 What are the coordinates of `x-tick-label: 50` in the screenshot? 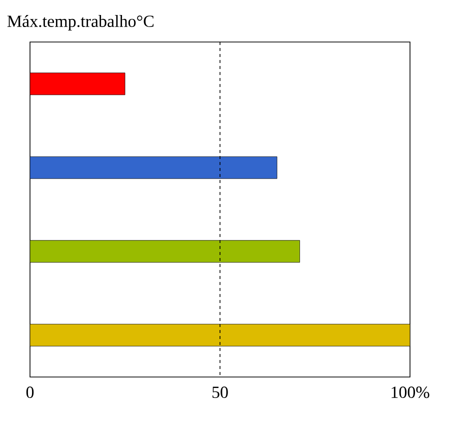 It's located at (220, 392).